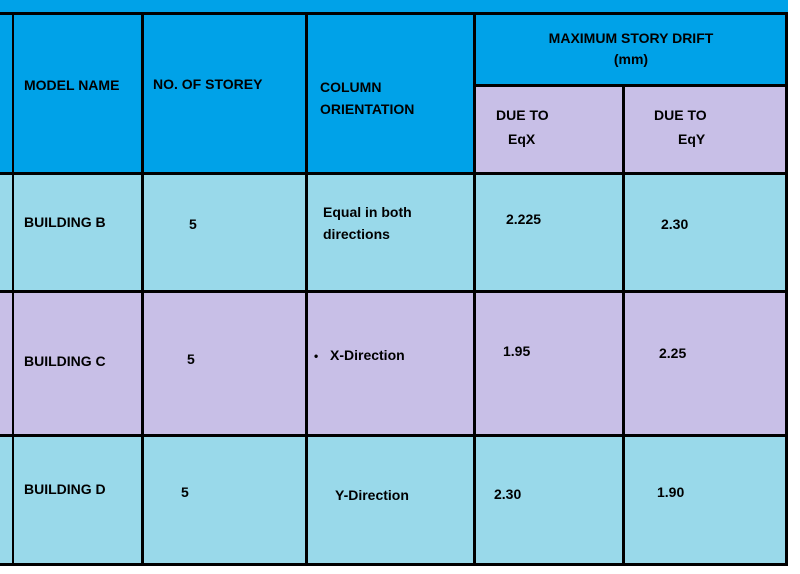  Describe the element at coordinates (517, 351) in the screenshot. I see `row-drift-eqx: 1.95` at that location.